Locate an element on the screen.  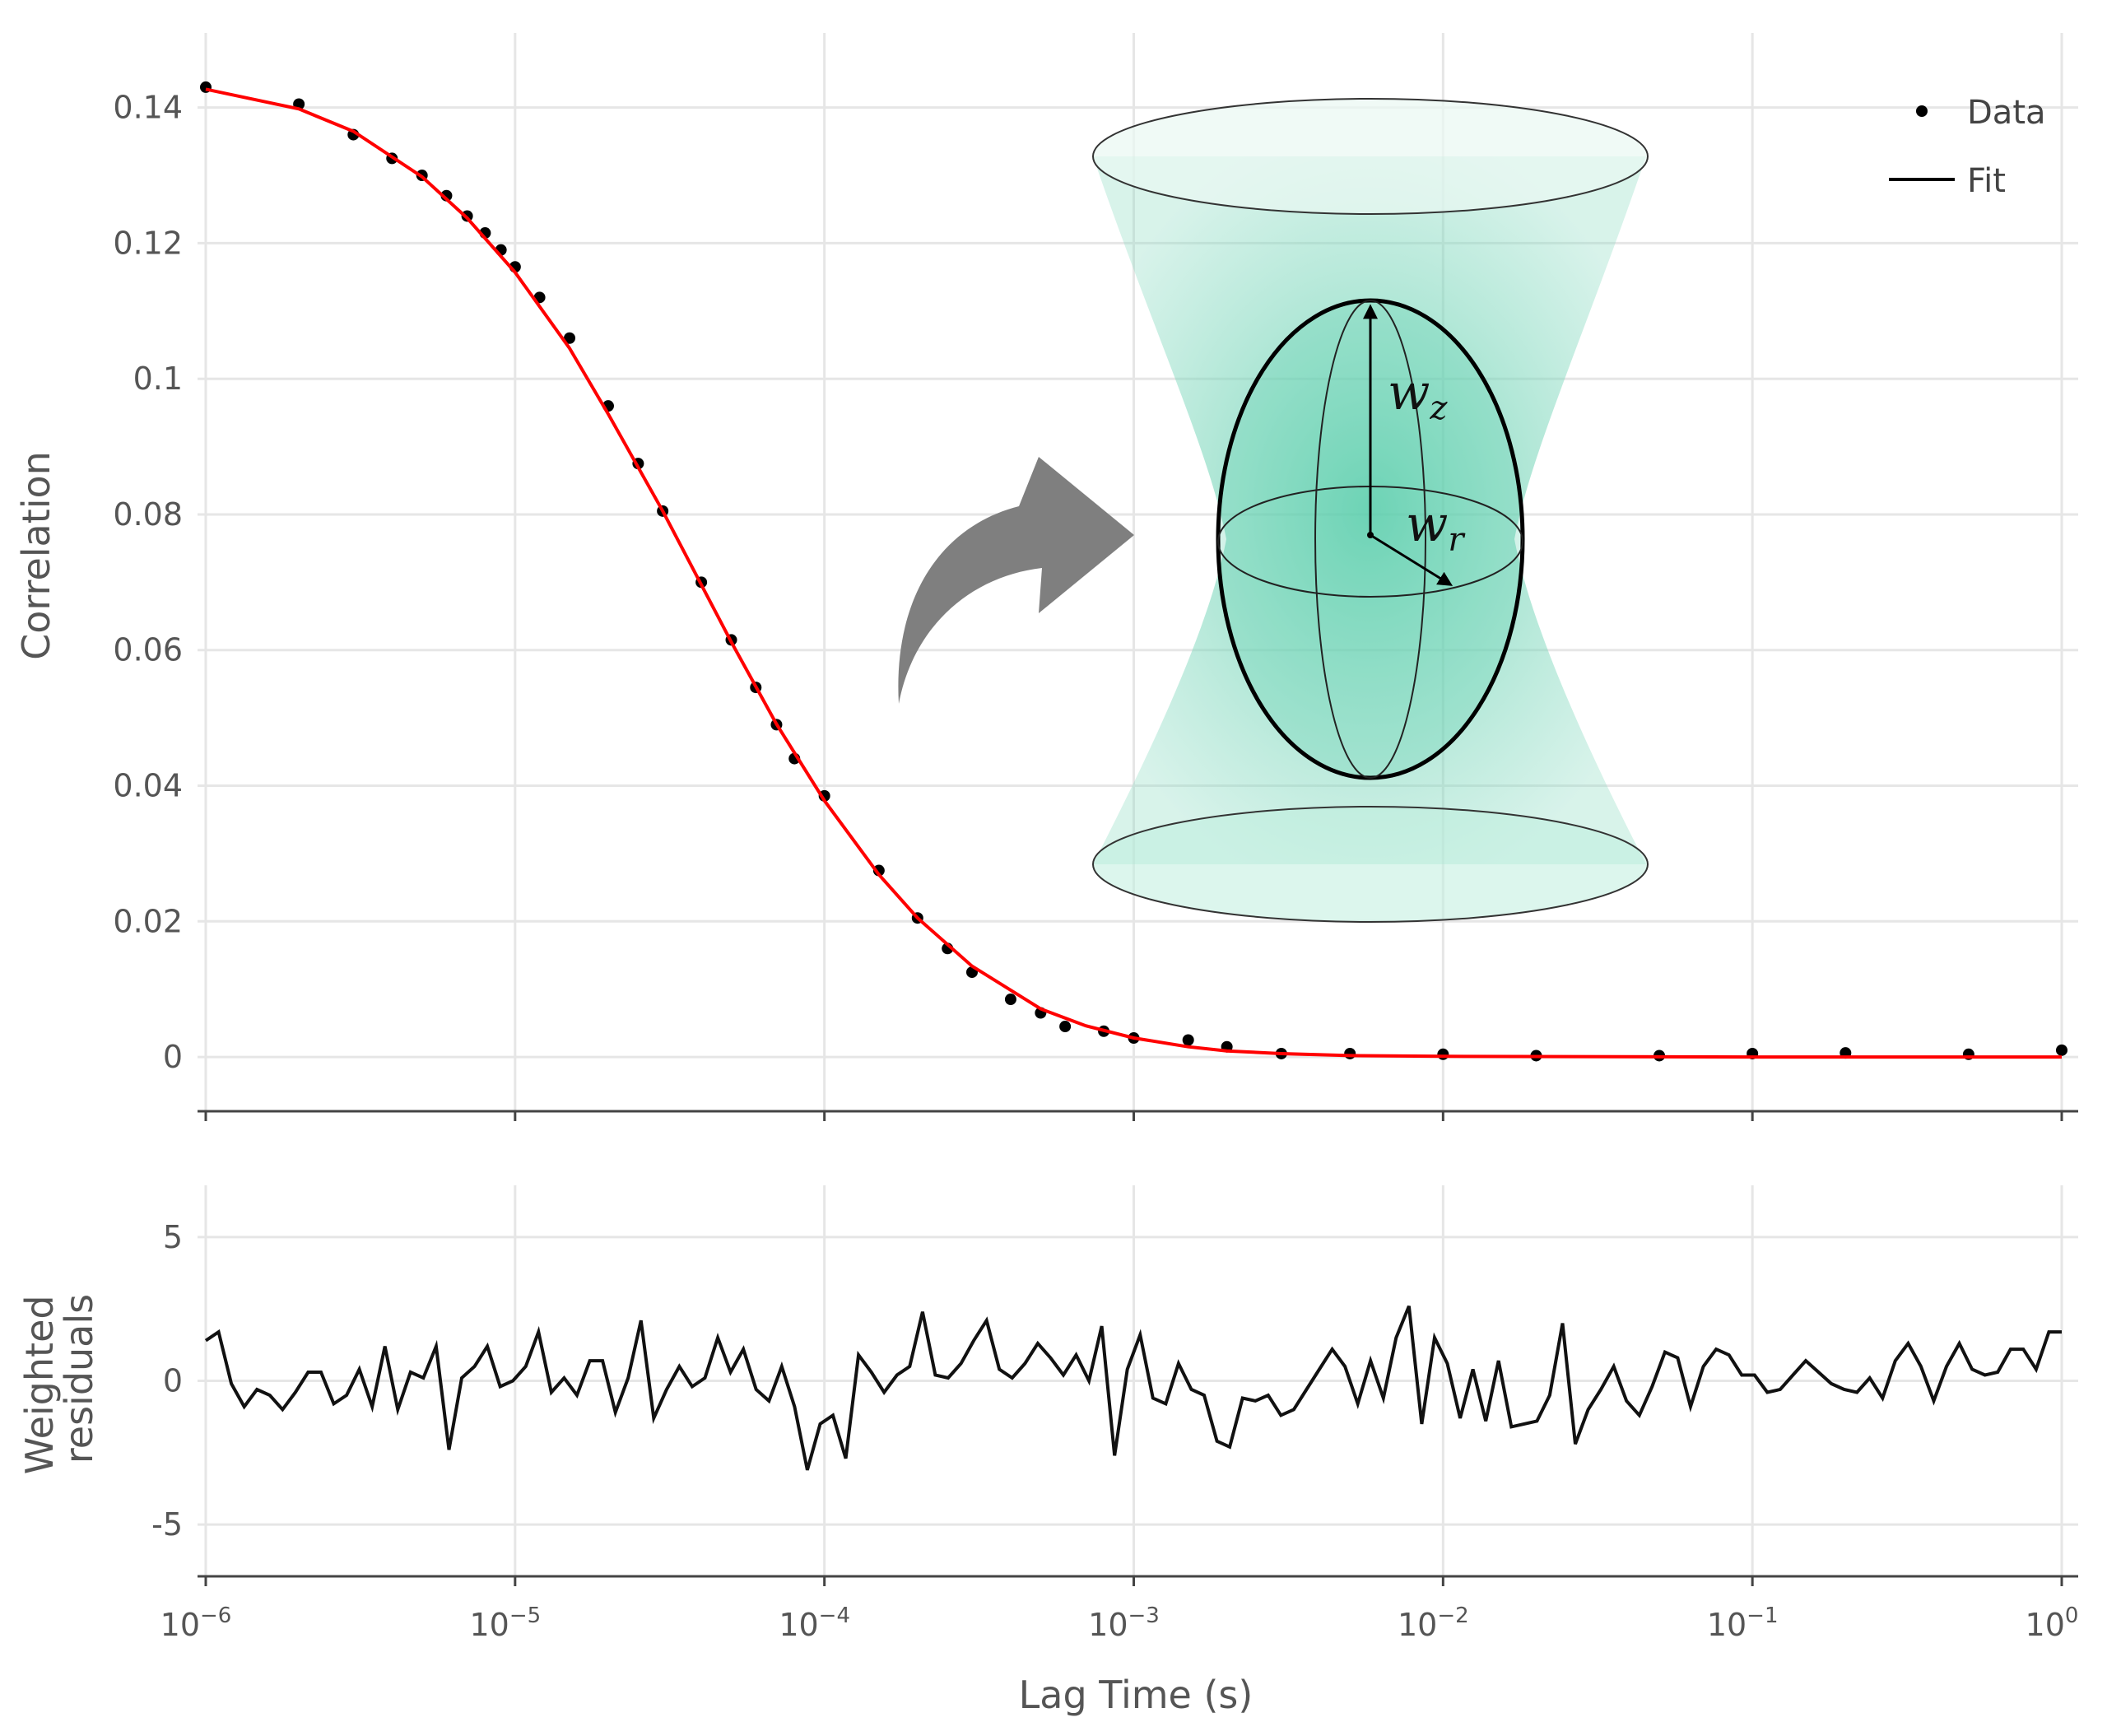
beam-bottom-ellipse is located at coordinates (1370, 864).